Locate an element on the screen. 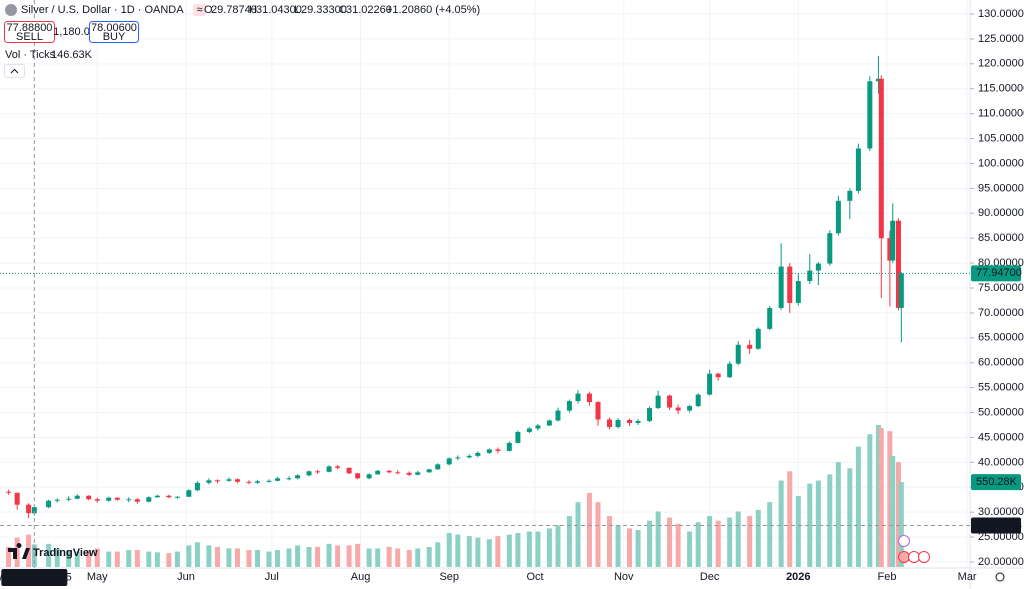 The height and width of the screenshot is (589, 1024). buy-button is located at coordinates (114, 32).